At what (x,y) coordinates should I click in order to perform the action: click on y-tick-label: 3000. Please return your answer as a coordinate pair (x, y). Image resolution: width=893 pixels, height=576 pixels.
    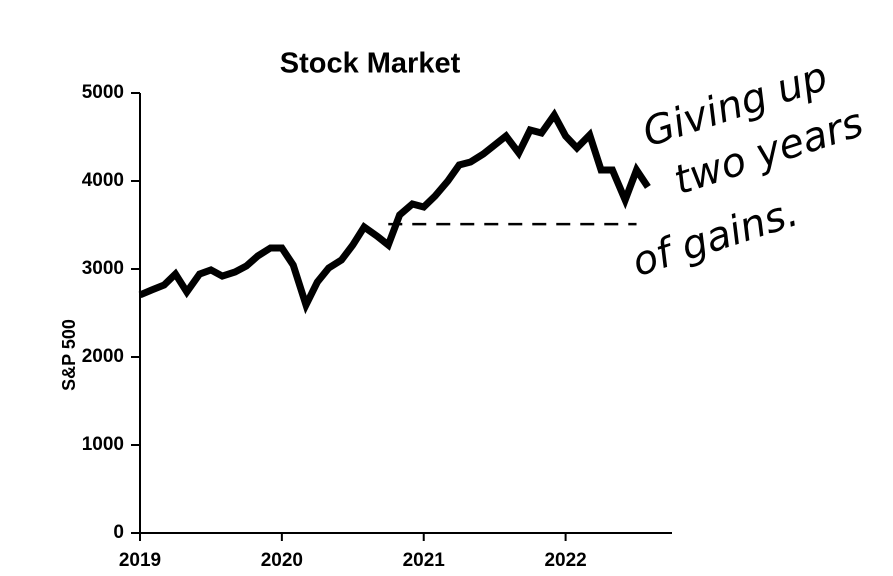
    Looking at the image, I should click on (103, 268).